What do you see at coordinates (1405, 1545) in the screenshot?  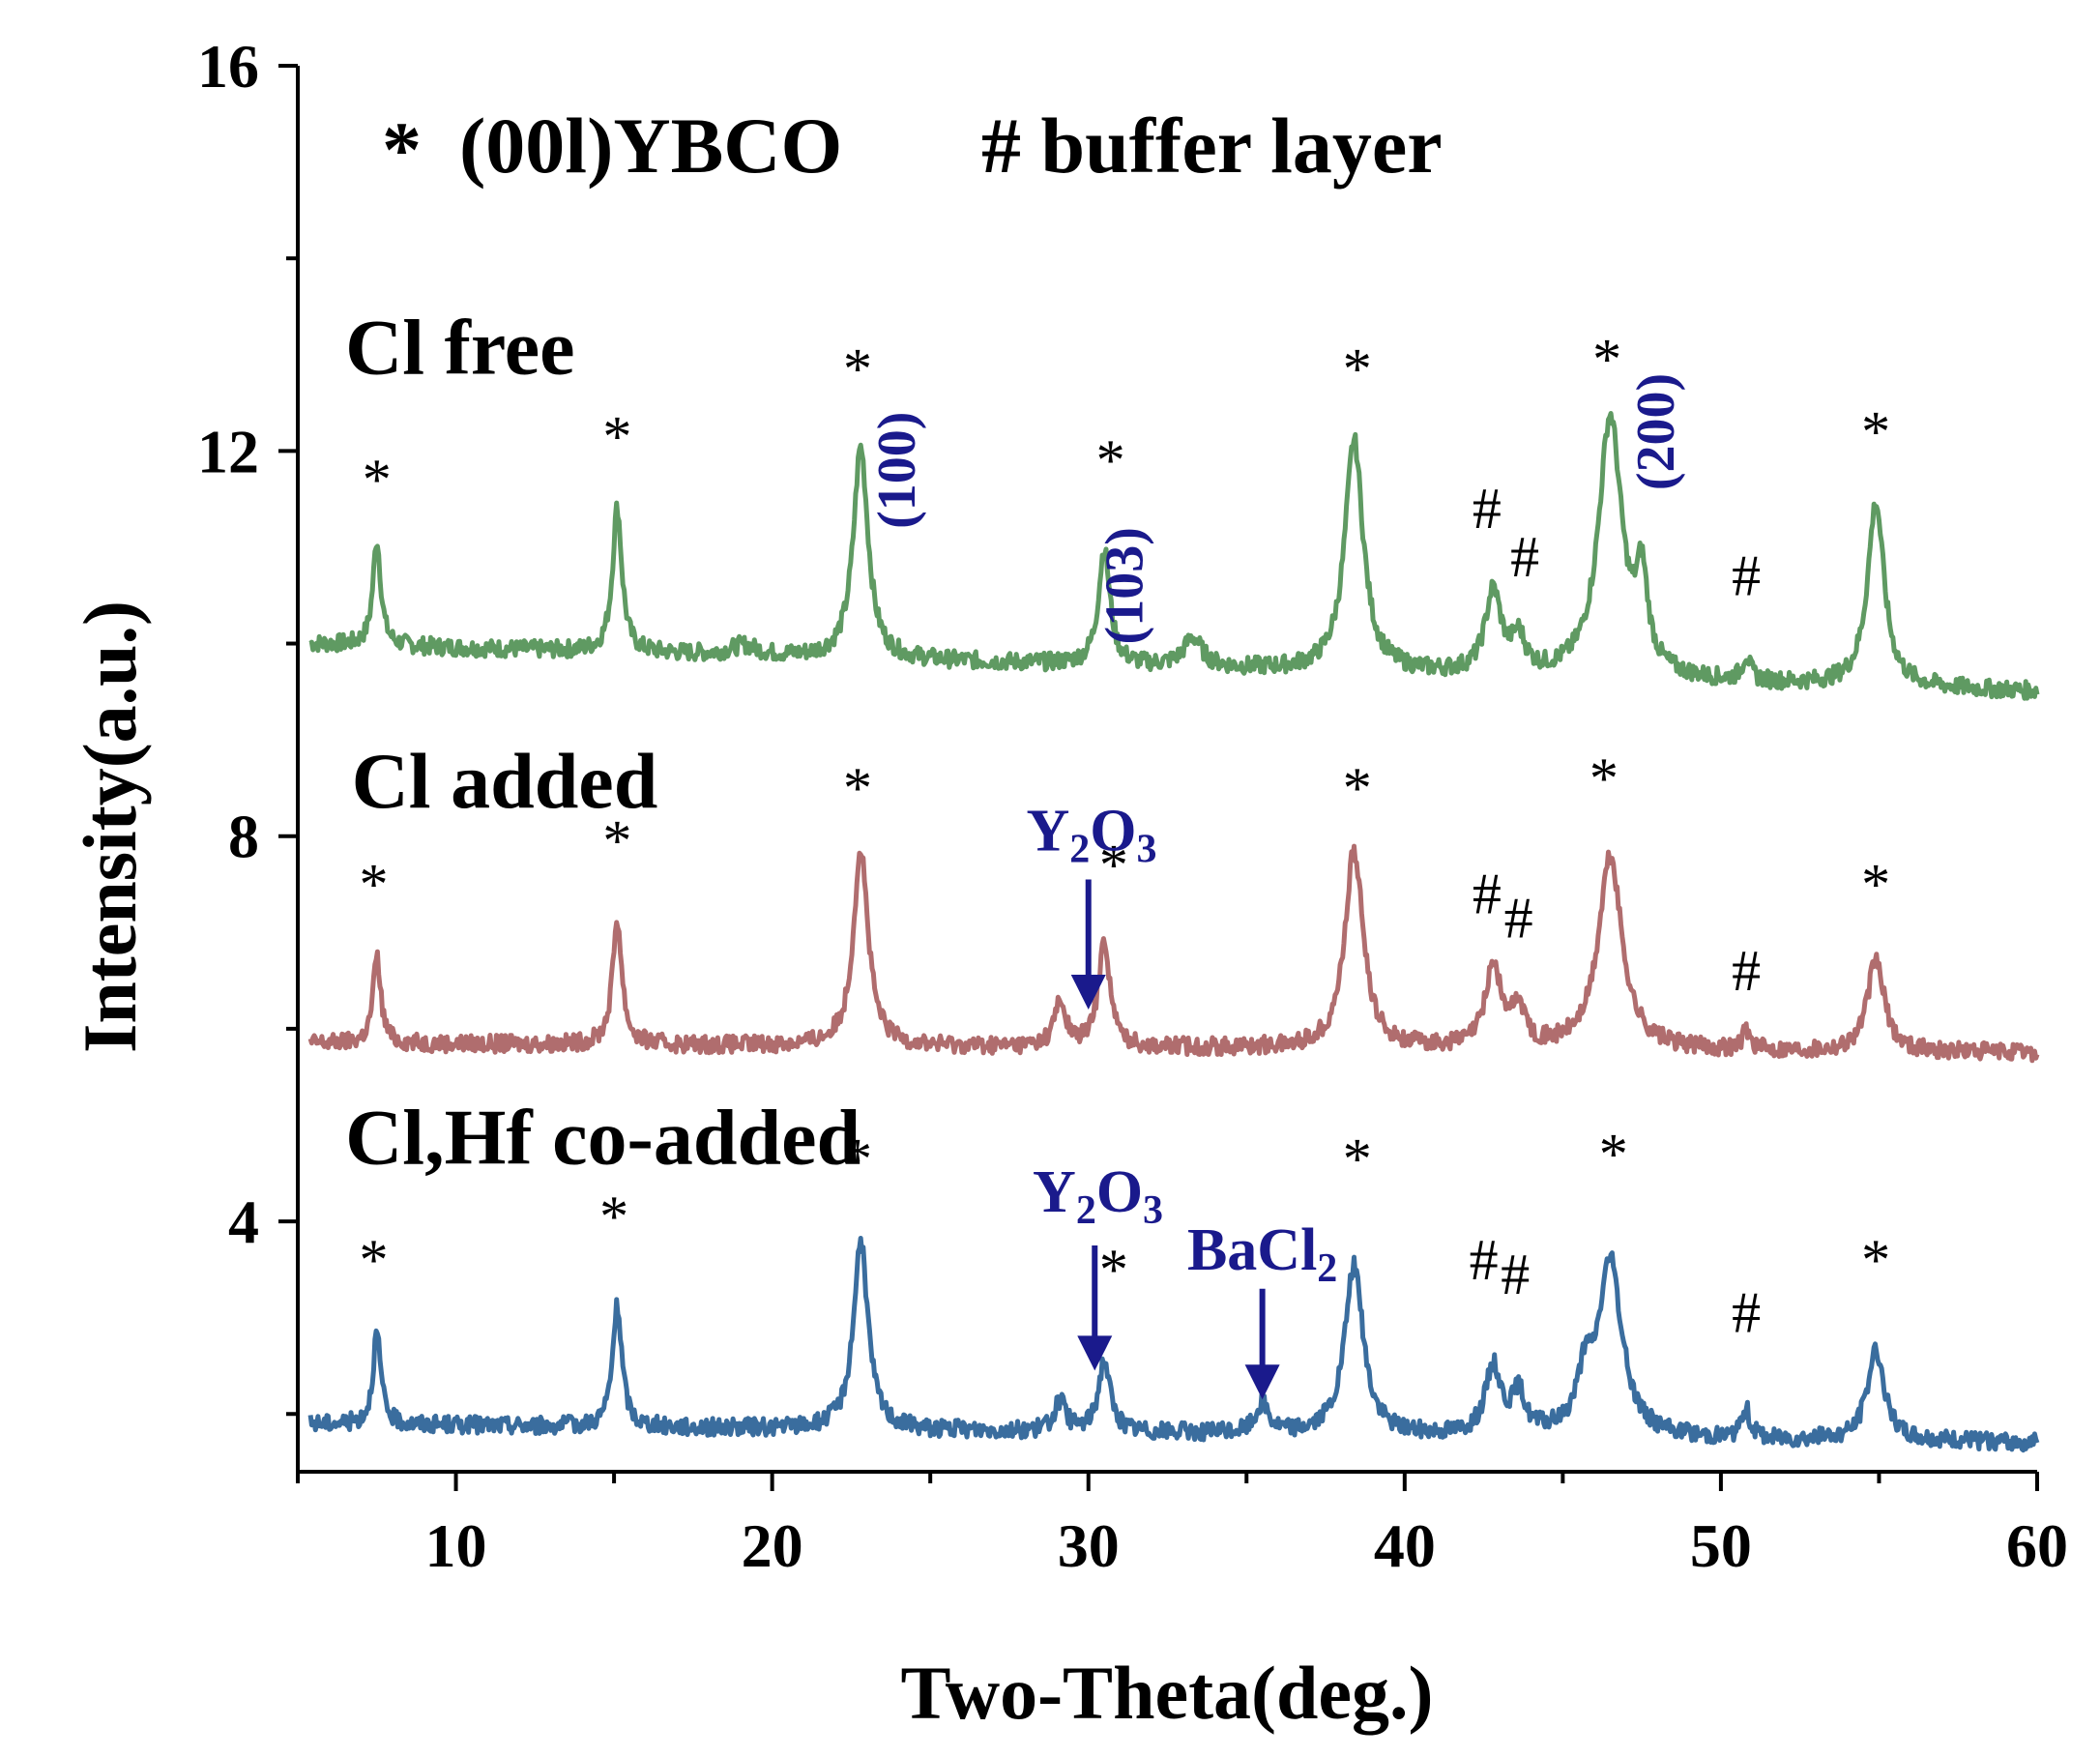 I see `x-tick-label: 40` at bounding box center [1405, 1545].